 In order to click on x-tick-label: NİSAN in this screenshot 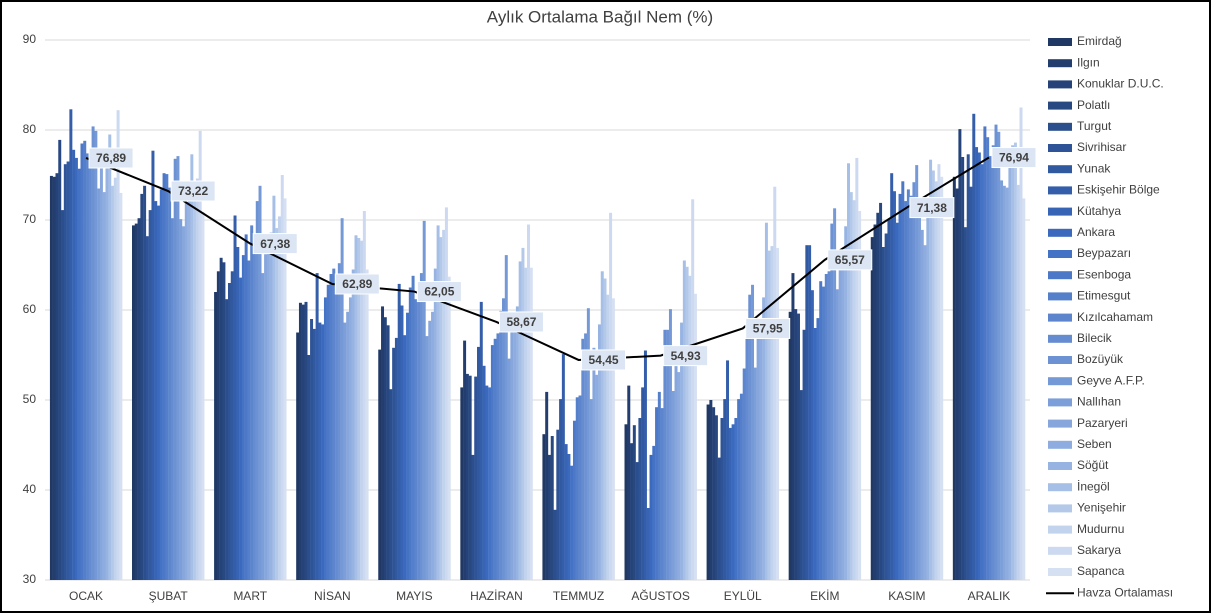, I will do `click(332, 596)`.